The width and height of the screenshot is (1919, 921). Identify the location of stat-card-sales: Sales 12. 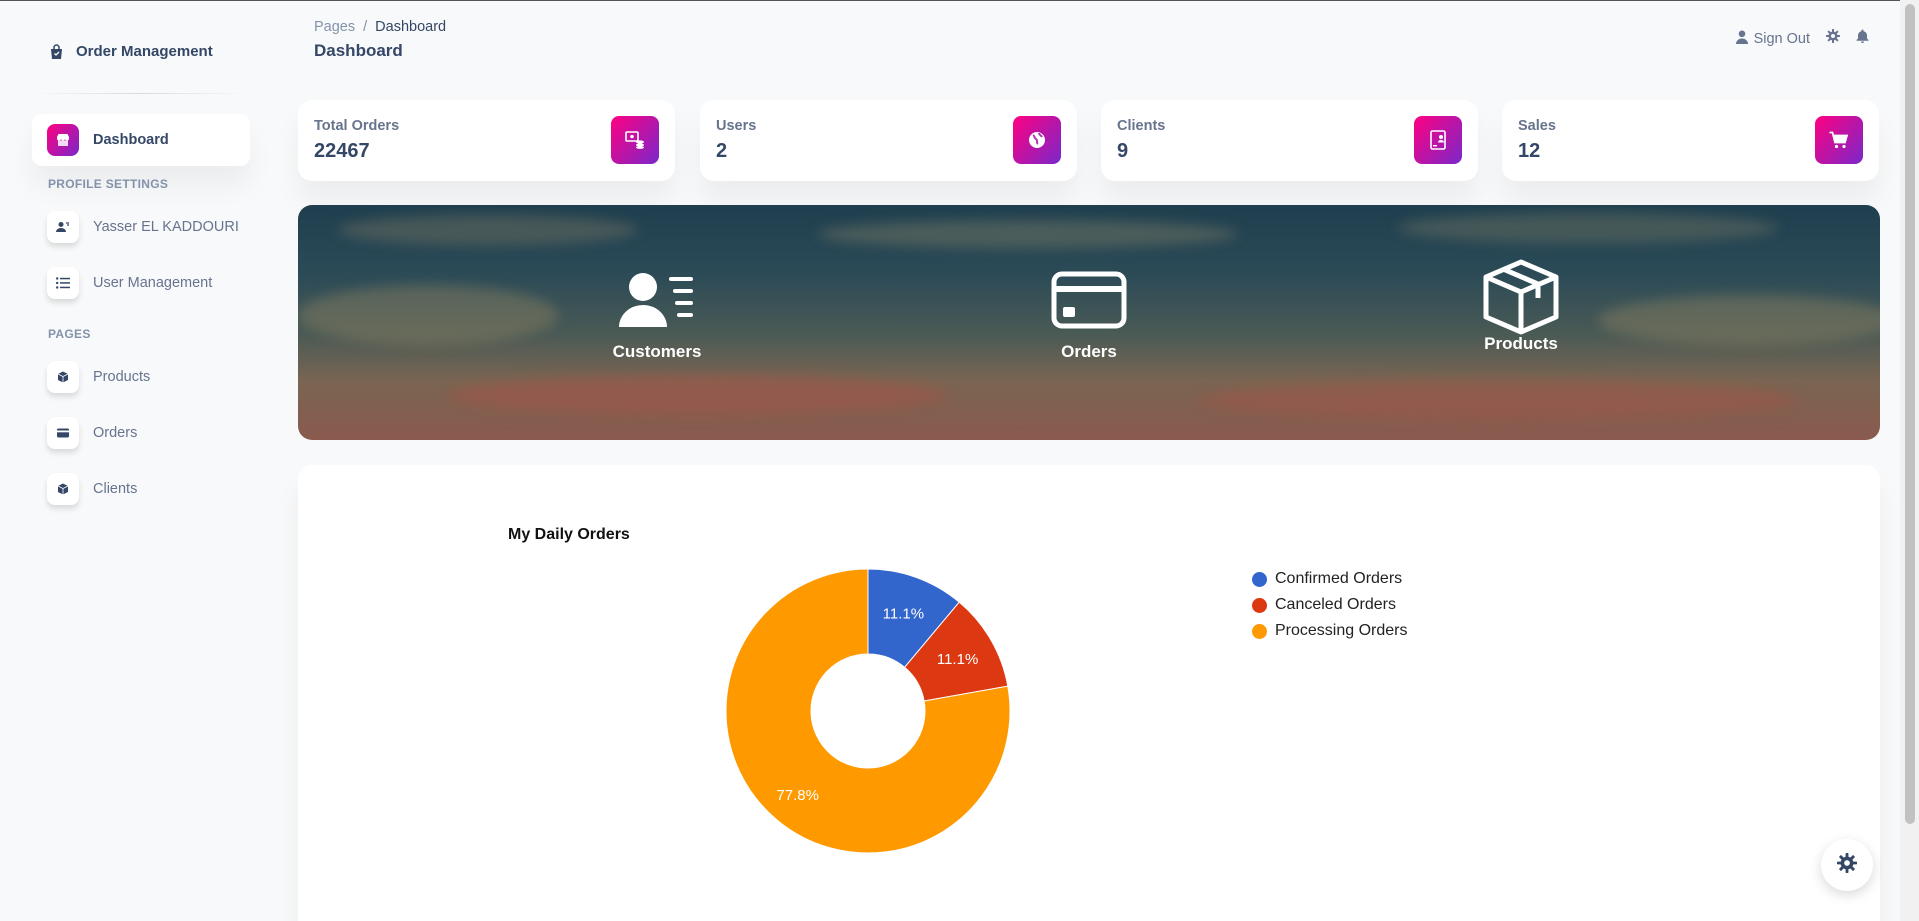
(1690, 140).